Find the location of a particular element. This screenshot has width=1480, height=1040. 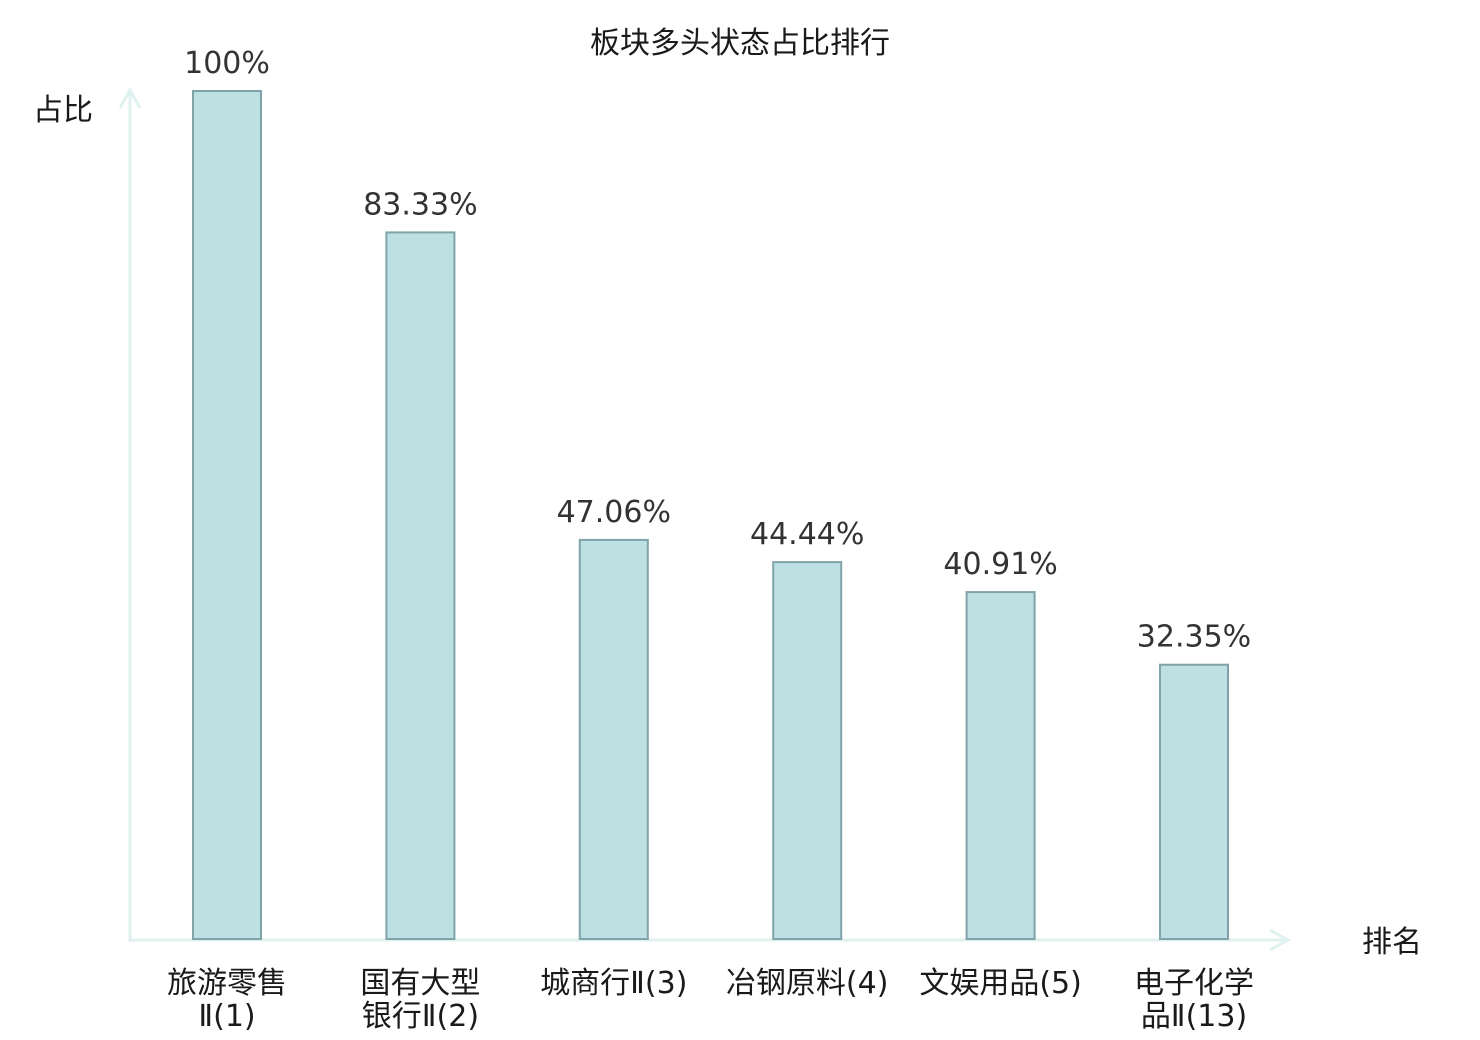

value-label-5: 40.91% is located at coordinates (1000, 564).